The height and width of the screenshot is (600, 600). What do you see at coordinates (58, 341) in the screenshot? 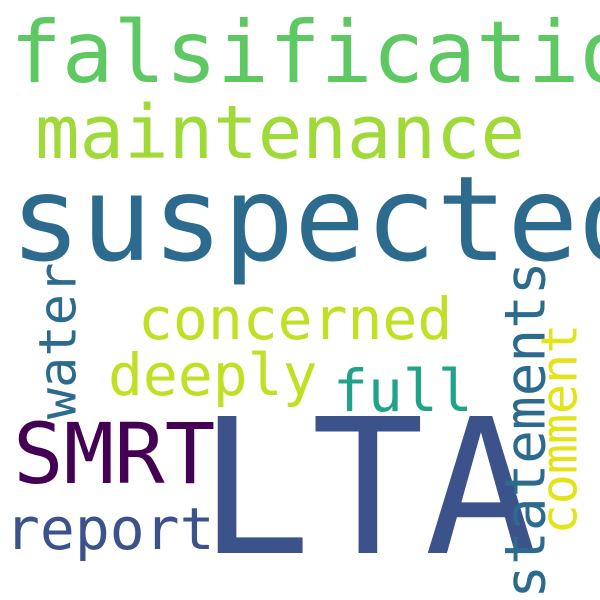
I see `word-water: water` at bounding box center [58, 341].